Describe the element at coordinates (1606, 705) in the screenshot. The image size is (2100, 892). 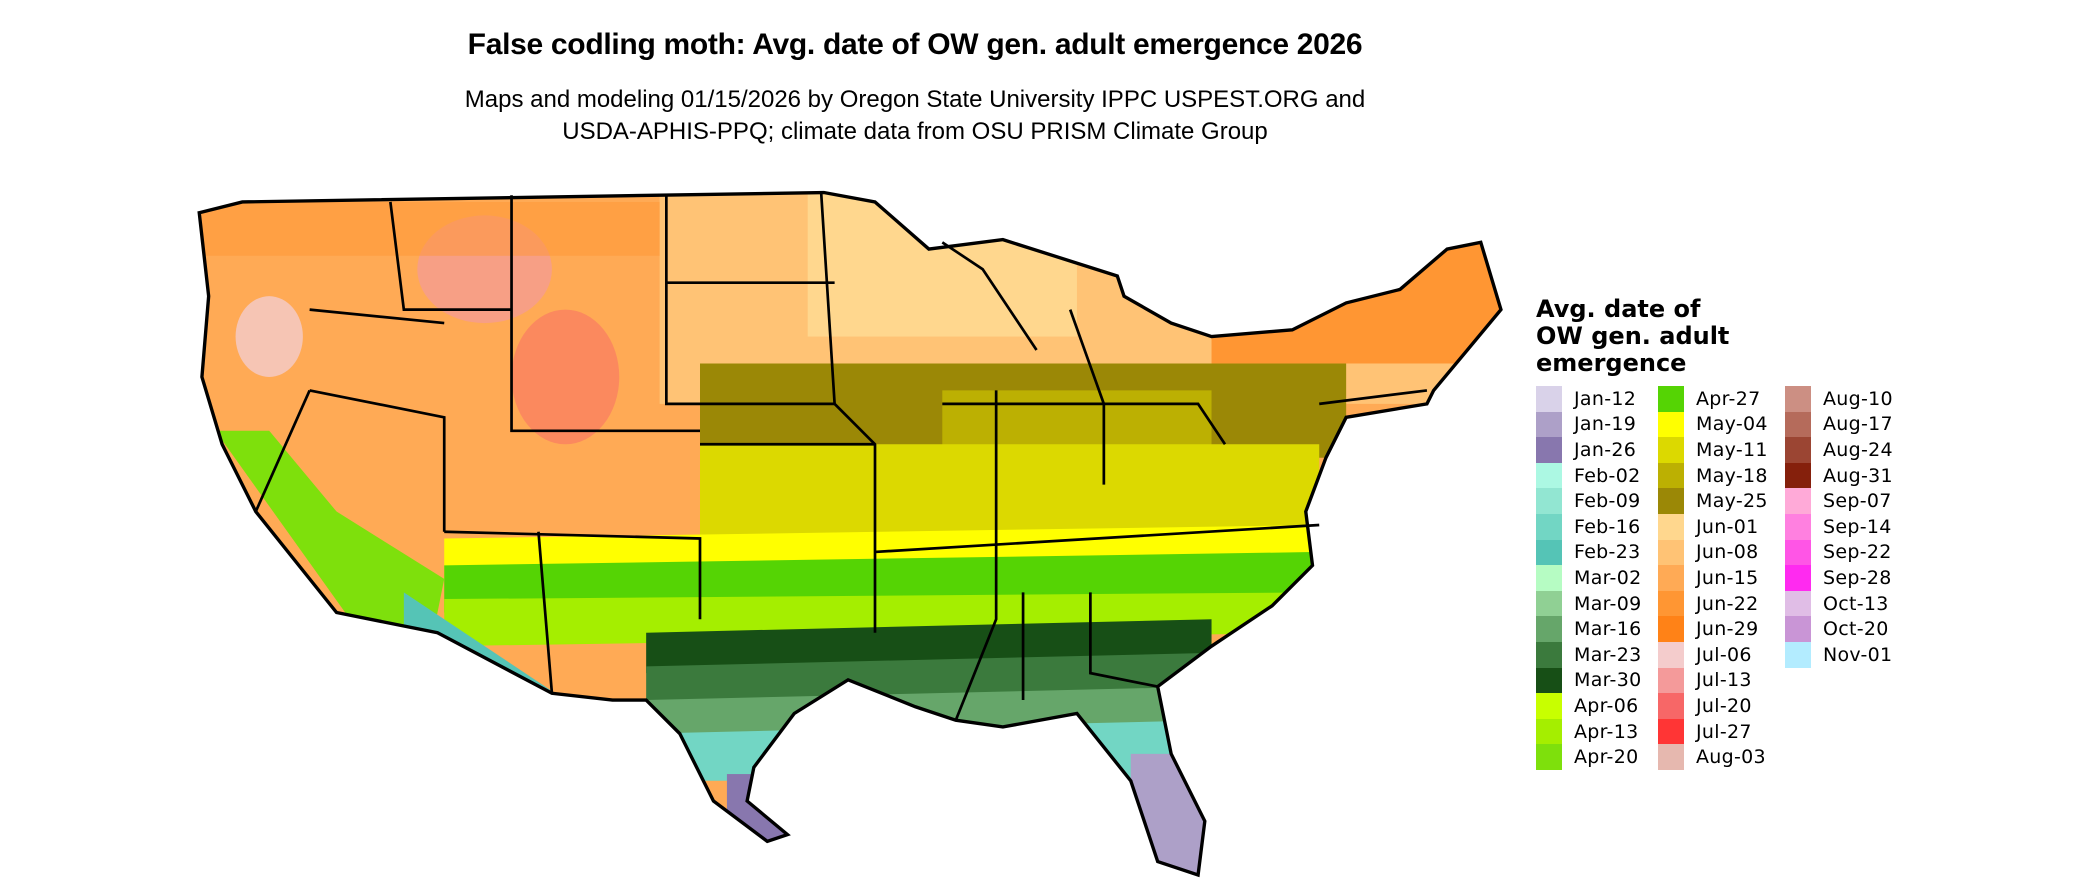
I see `legend-label: Apr-06` at that location.